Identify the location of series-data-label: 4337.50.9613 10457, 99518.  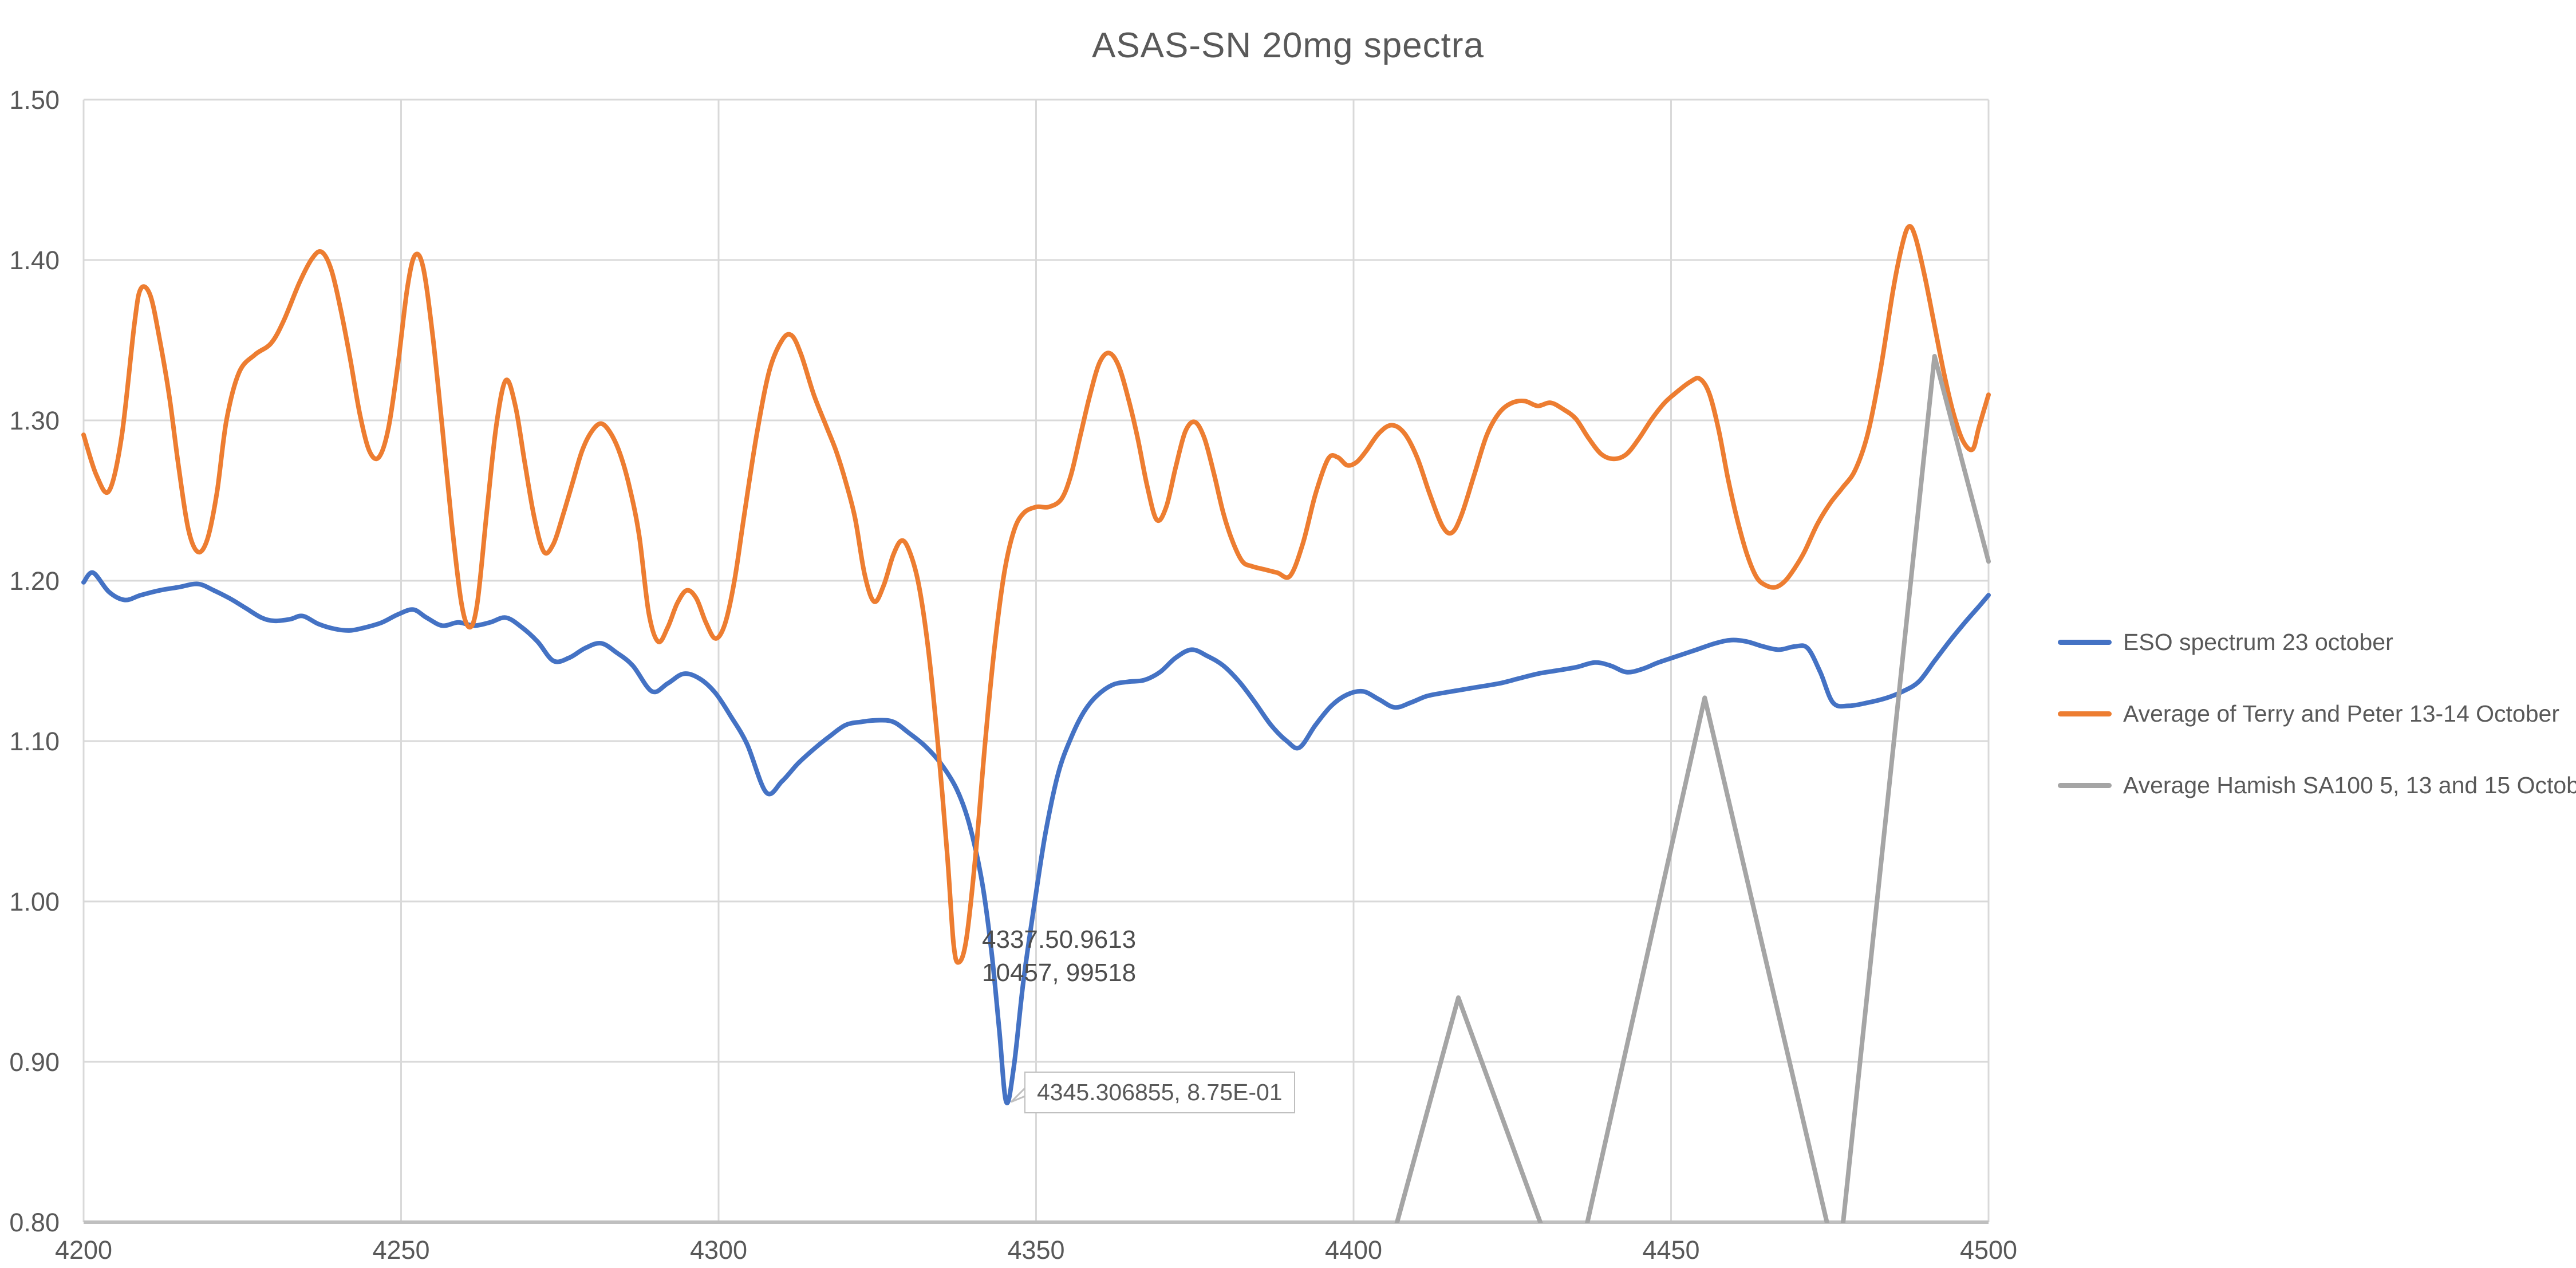
(1059, 957).